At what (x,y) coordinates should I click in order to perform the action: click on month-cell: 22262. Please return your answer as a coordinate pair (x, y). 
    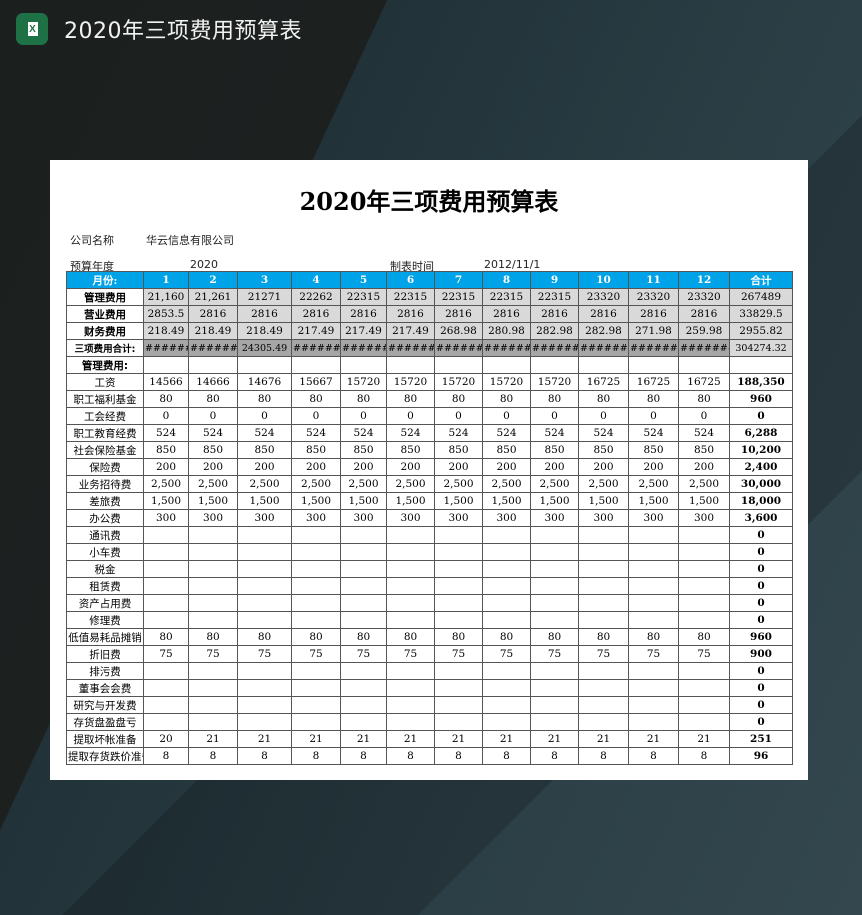
    Looking at the image, I should click on (316, 297).